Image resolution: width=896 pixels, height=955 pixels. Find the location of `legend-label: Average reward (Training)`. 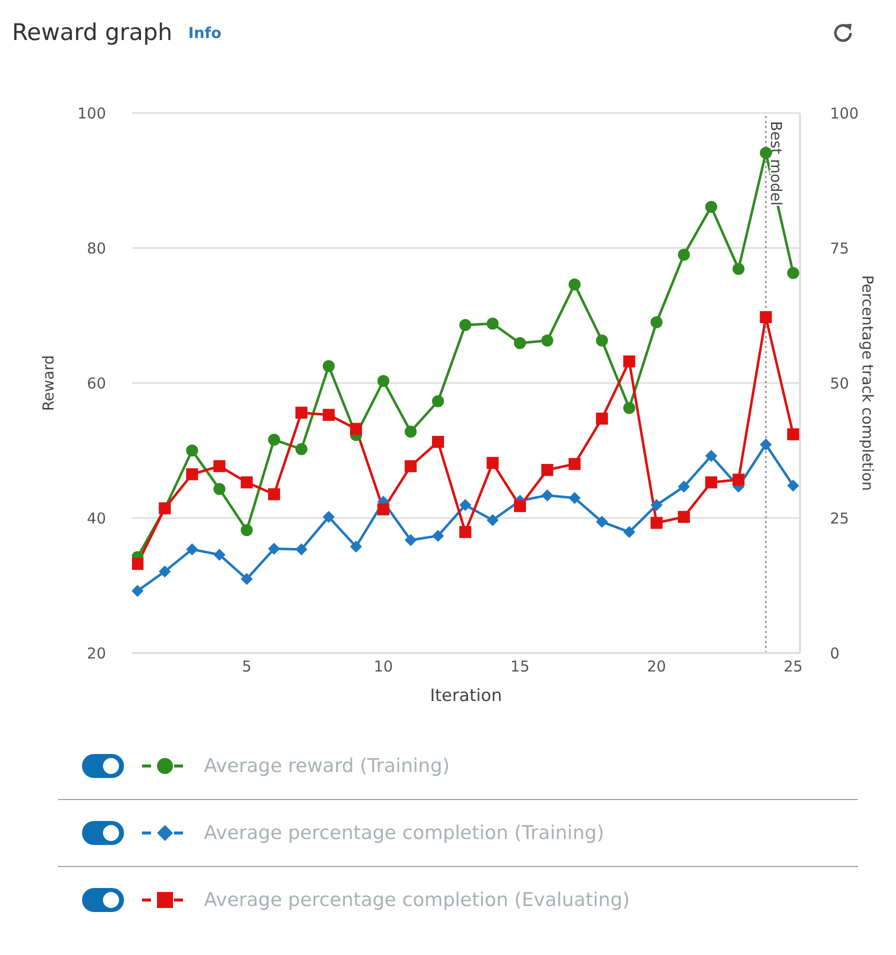

legend-label: Average reward (Training) is located at coordinates (327, 766).